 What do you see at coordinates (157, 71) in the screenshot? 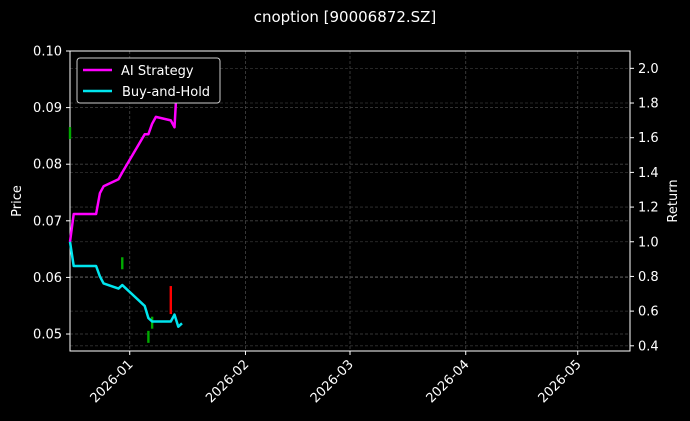
I see `legend-label-ai: AI Strategy` at bounding box center [157, 71].